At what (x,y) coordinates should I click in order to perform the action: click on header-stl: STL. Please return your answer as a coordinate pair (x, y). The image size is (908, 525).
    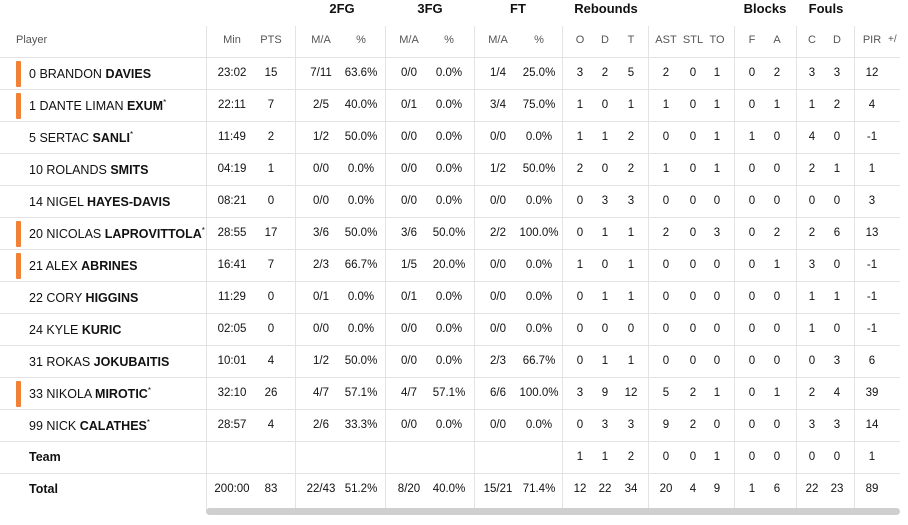
    Looking at the image, I should click on (693, 40).